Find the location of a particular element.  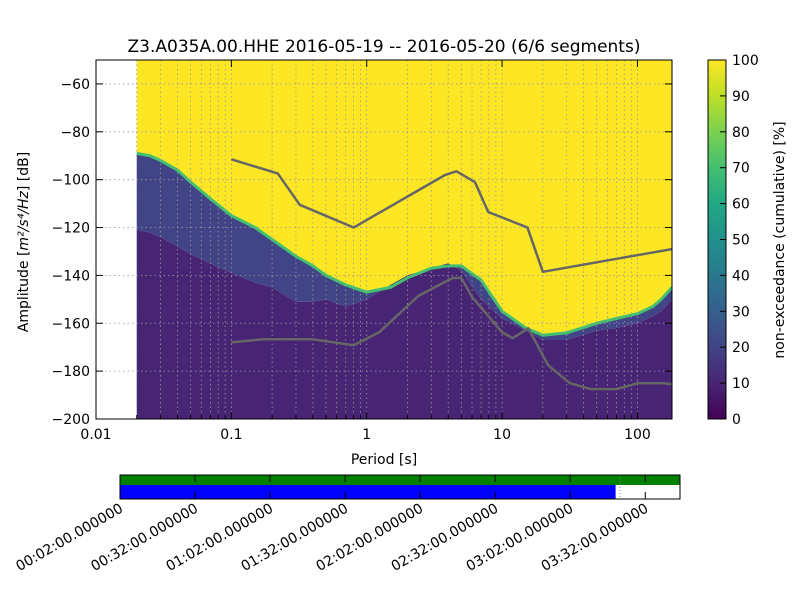

y-axis-label-suffix: ] [dB] is located at coordinates (24, 171).